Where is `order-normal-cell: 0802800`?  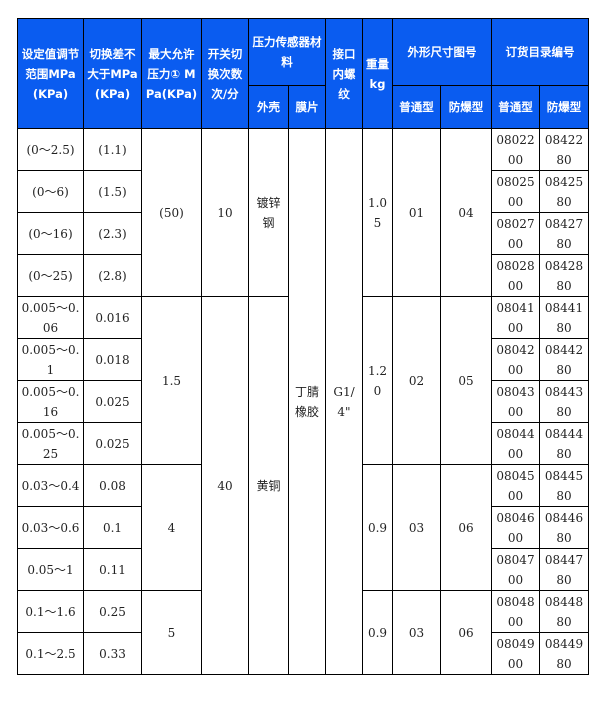
order-normal-cell: 0802800 is located at coordinates (515, 275).